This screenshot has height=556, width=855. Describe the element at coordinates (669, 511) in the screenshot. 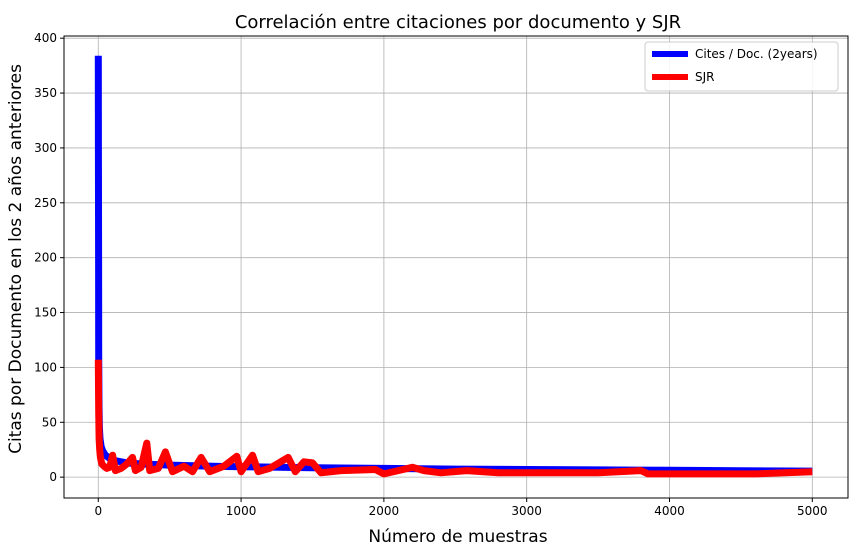

I see `x-tick-label: 4000` at that location.